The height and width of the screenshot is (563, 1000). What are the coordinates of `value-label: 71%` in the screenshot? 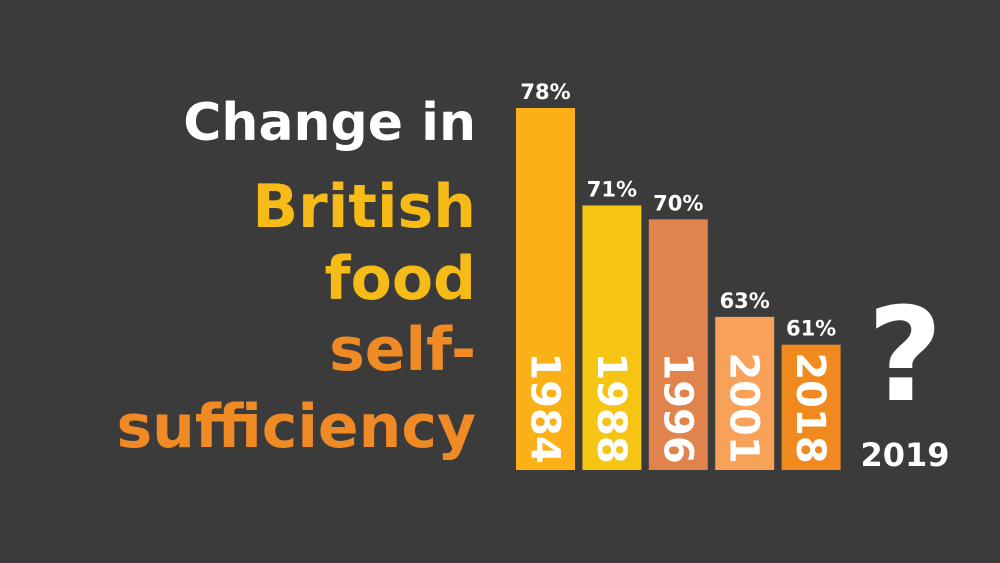 It's located at (612, 189).